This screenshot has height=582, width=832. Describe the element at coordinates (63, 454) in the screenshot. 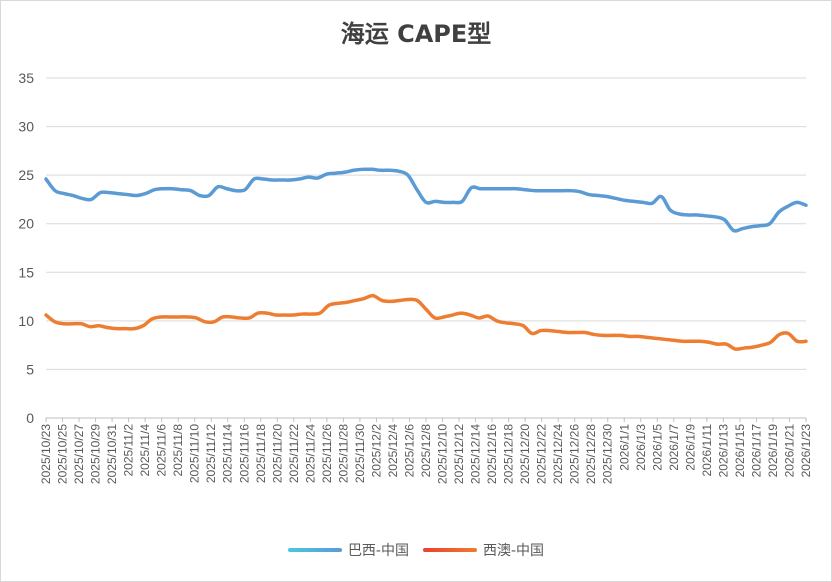

I see `x-tick-label: 2025/10/25` at that location.